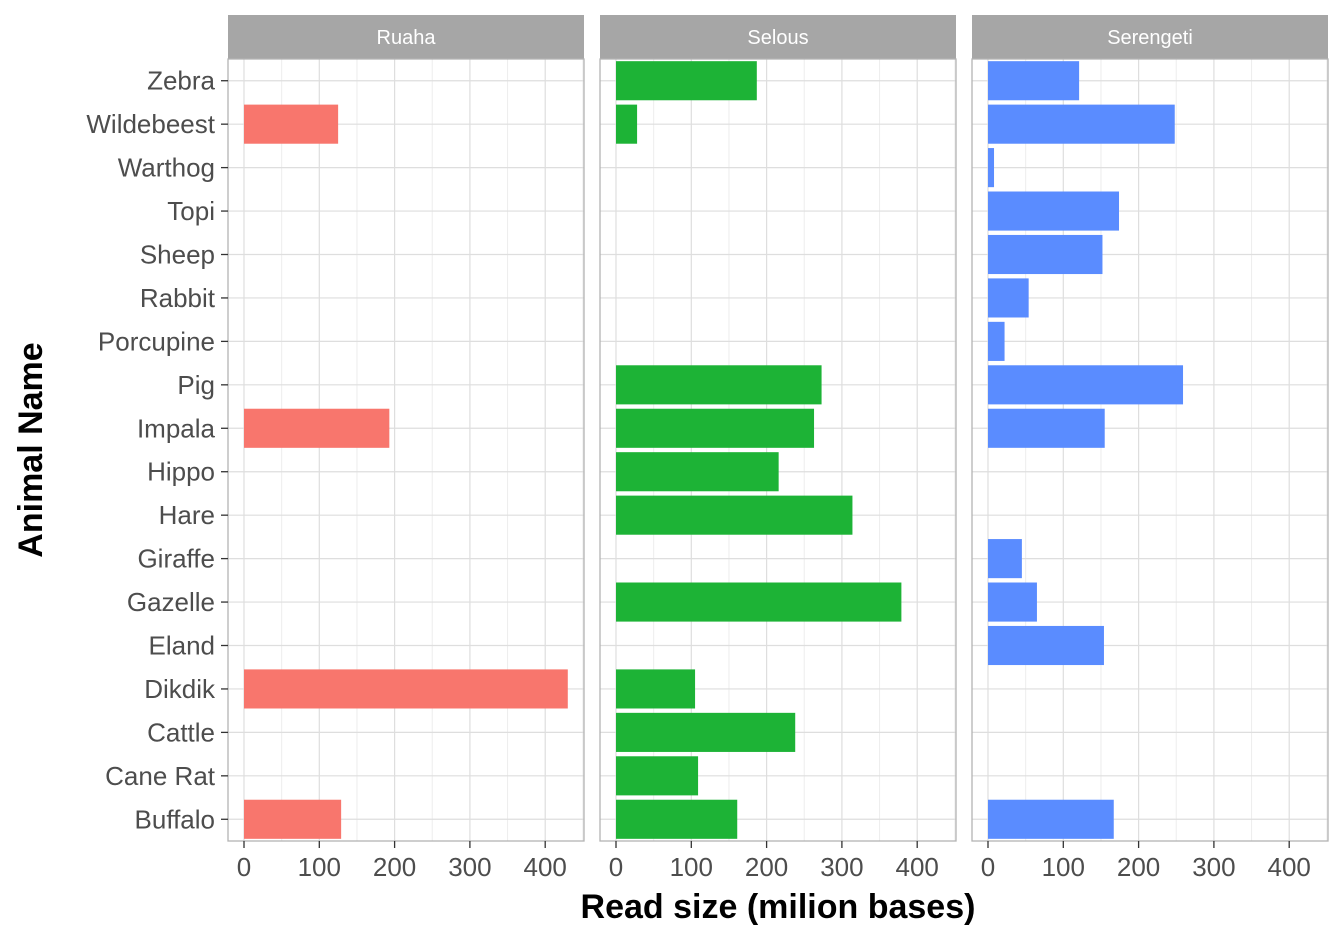  I want to click on y-tick-label: Cattle, so click(181, 732).